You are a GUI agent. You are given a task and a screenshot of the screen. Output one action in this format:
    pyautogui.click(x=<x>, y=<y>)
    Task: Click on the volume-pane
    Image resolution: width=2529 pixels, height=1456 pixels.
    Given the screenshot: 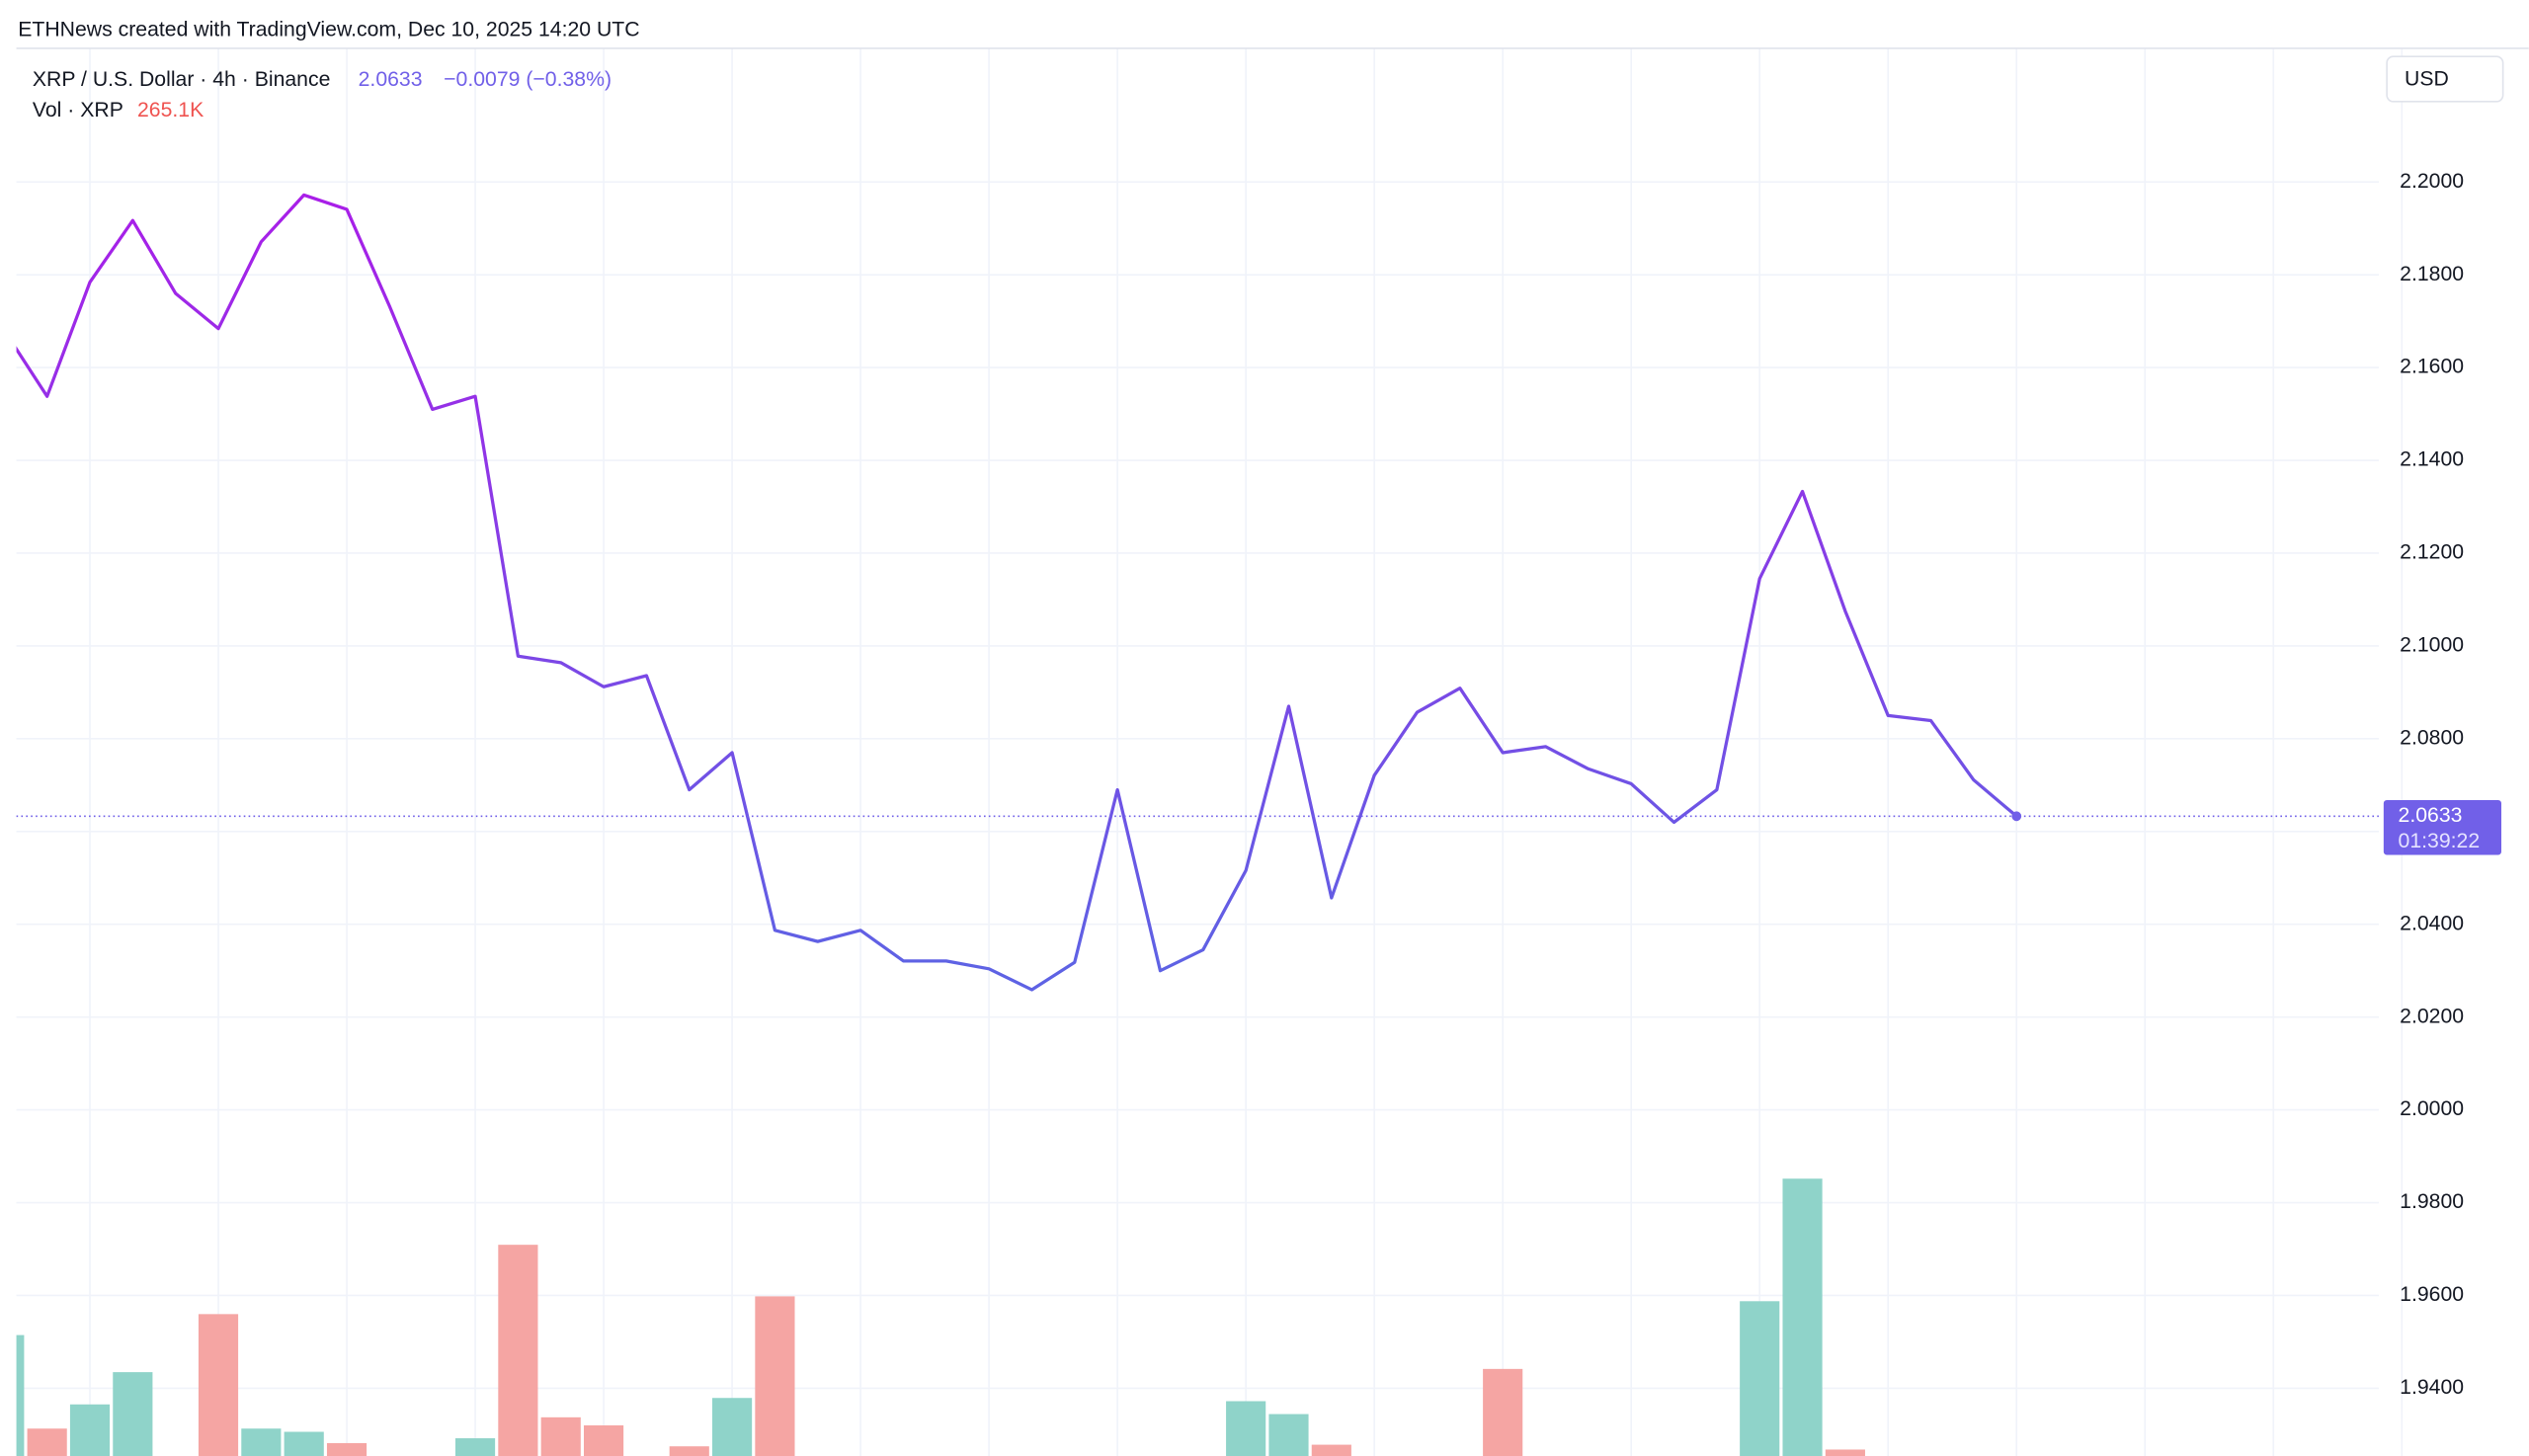 What is the action you would take?
    pyautogui.click(x=940, y=1317)
    